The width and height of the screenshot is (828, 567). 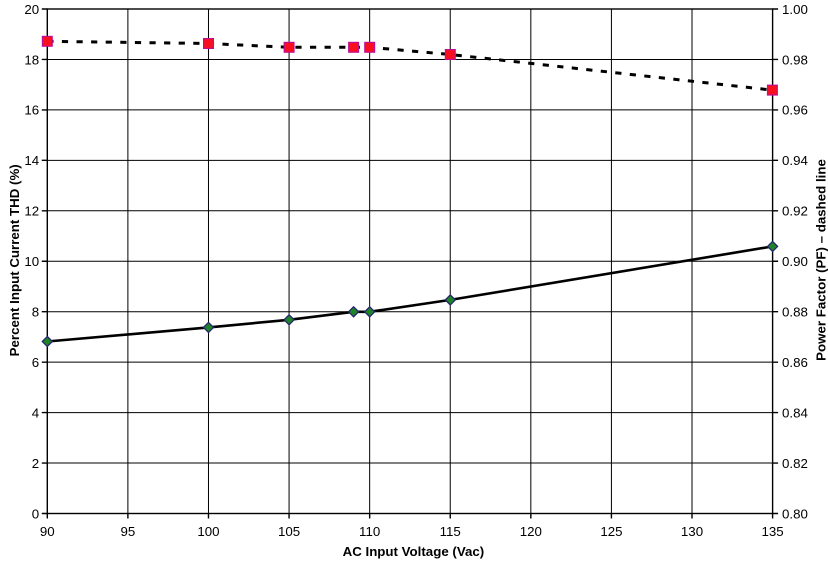 I want to click on svg-text: 0.86, so click(x=795, y=362).